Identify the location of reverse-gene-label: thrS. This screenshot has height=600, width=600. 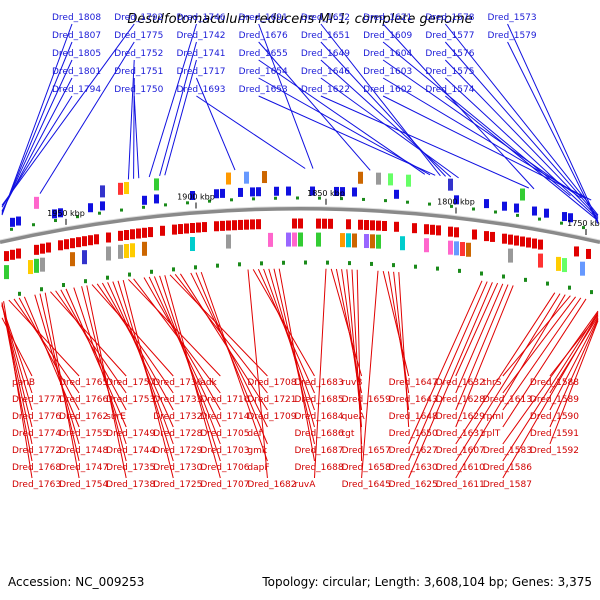
(492, 383).